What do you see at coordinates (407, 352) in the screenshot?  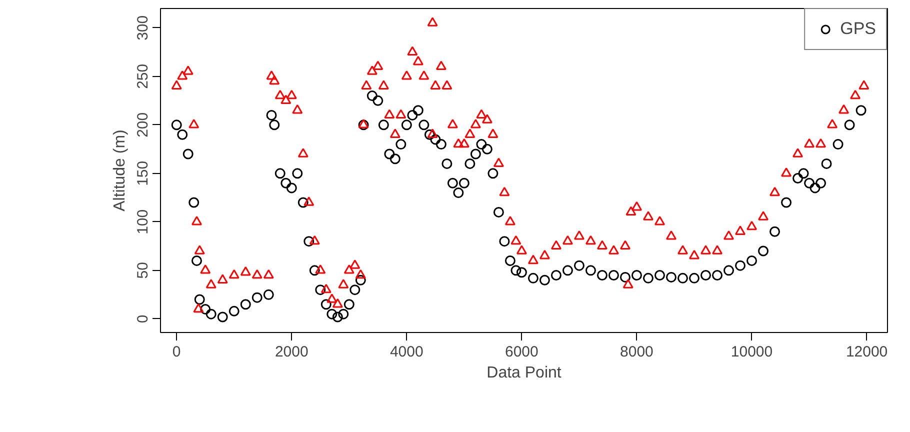 I see `x-tick-label: 4000` at bounding box center [407, 352].